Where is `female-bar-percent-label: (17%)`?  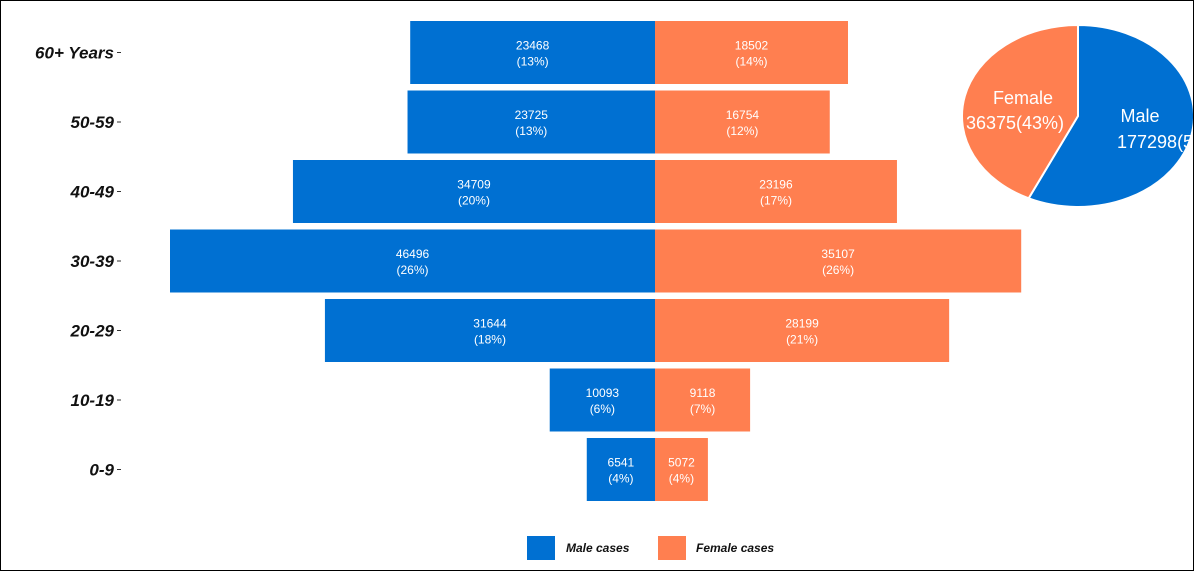
female-bar-percent-label: (17%) is located at coordinates (776, 201).